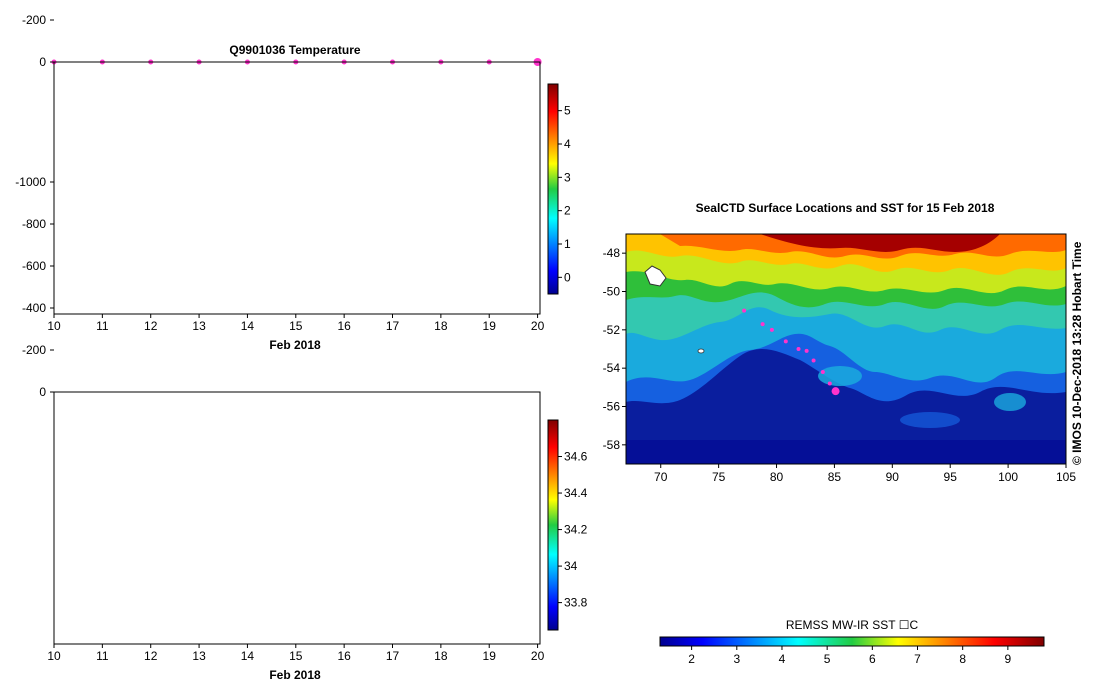  What do you see at coordinates (567, 144) in the screenshot?
I see `colorbar-tick-label: 4` at bounding box center [567, 144].